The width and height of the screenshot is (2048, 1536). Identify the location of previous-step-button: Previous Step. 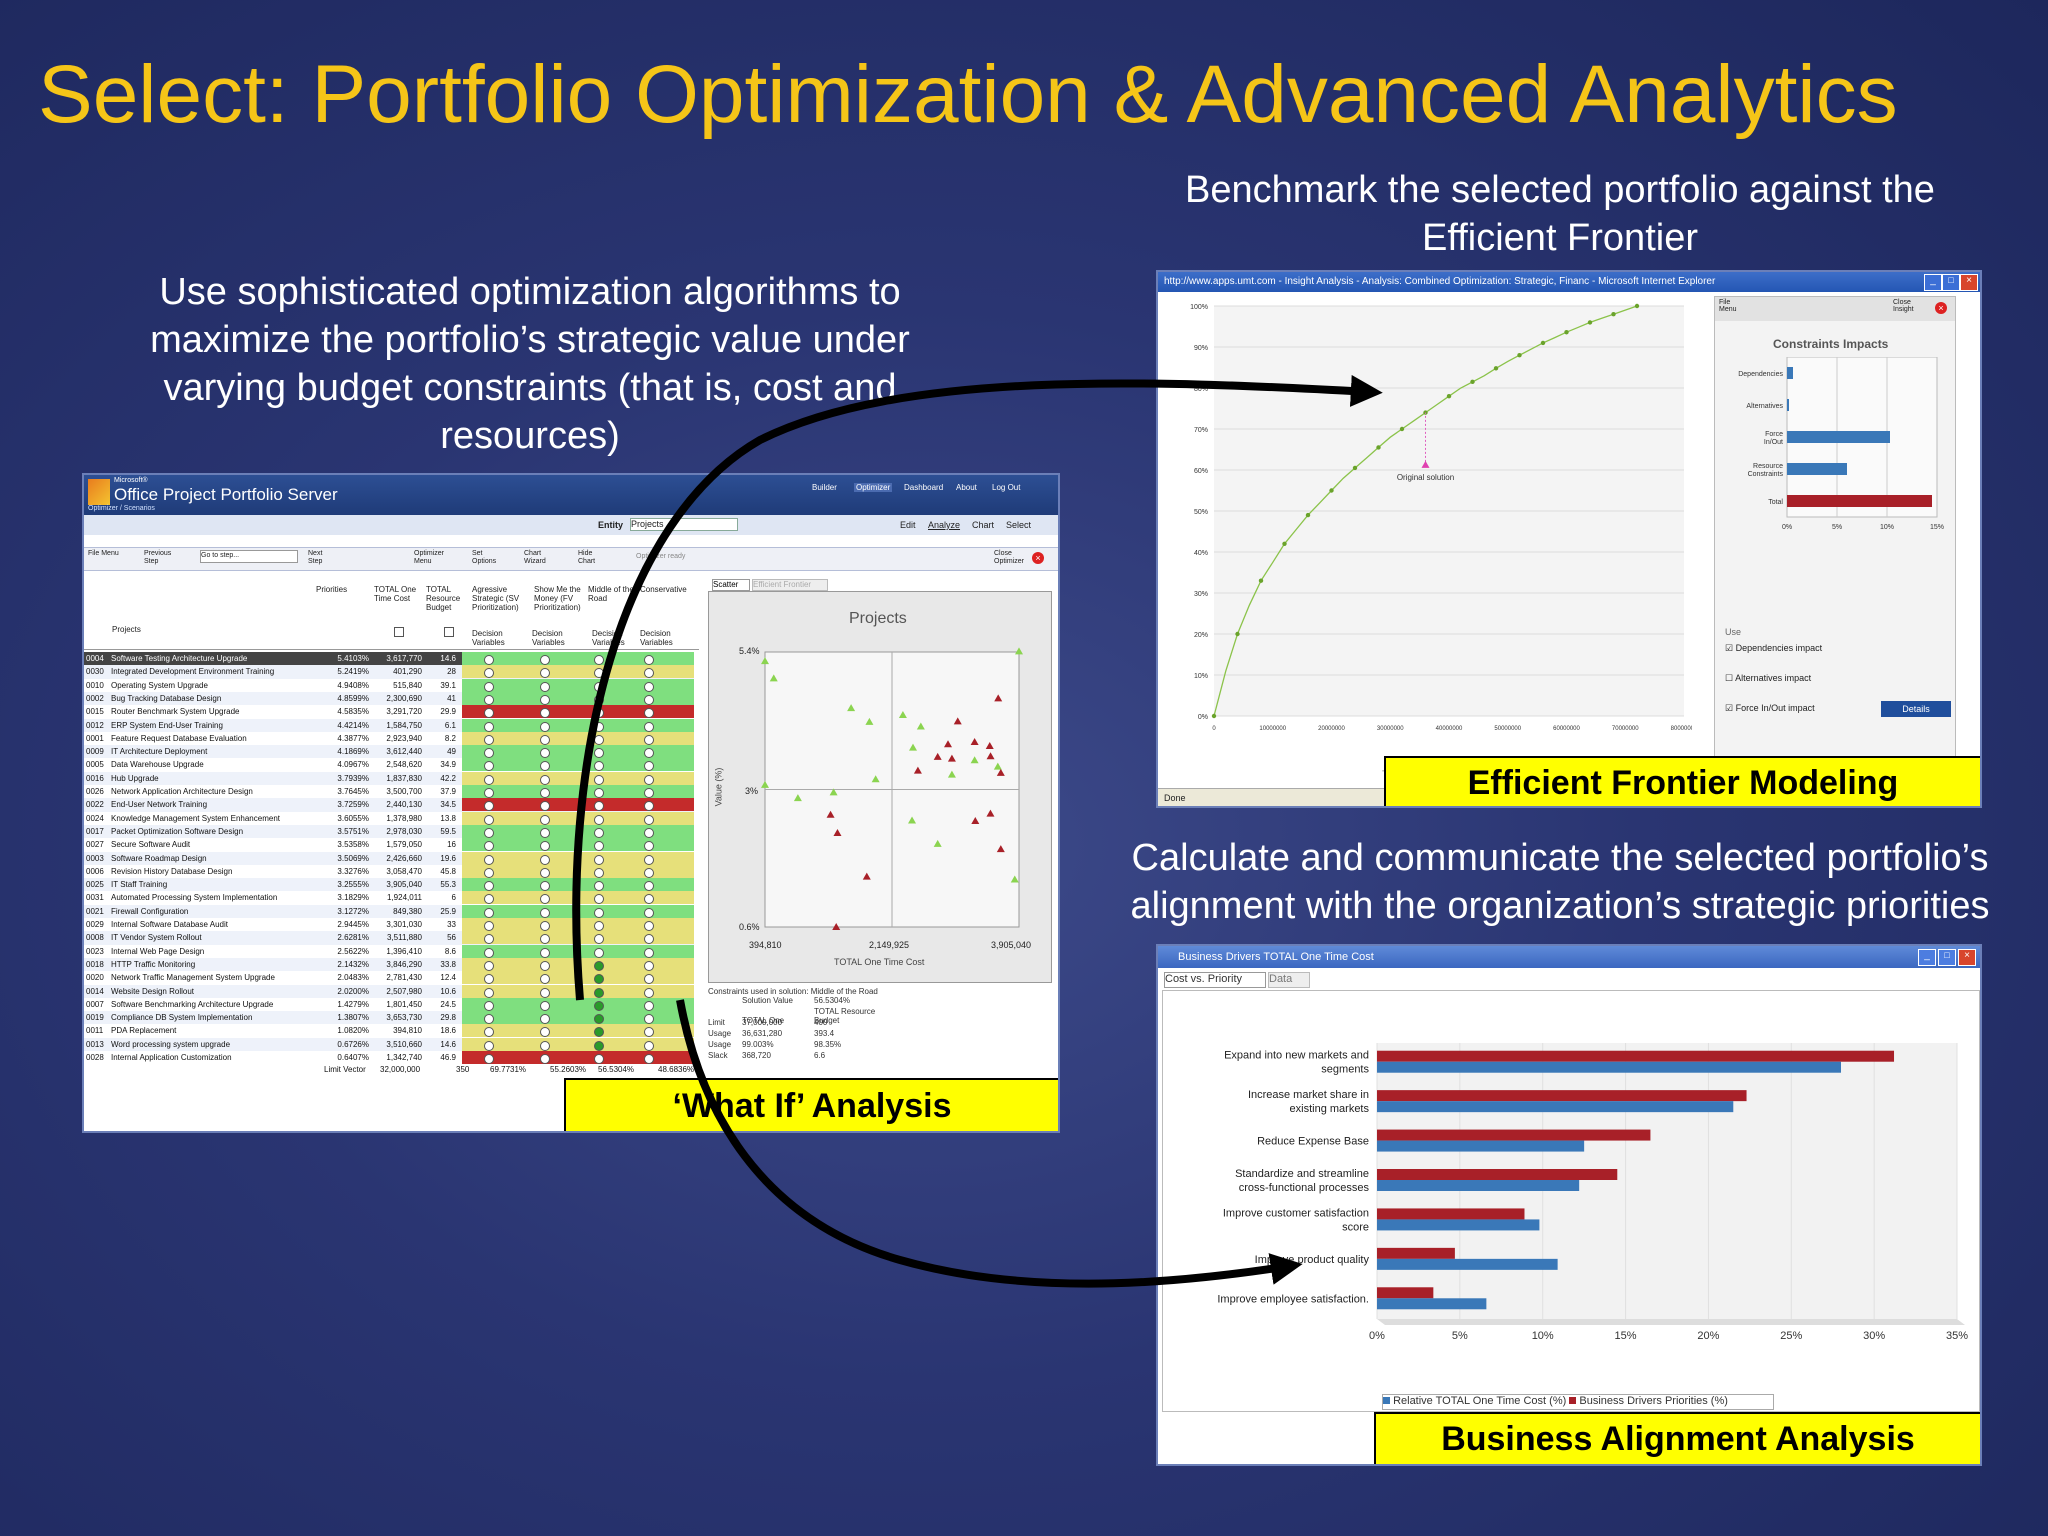
(158, 557).